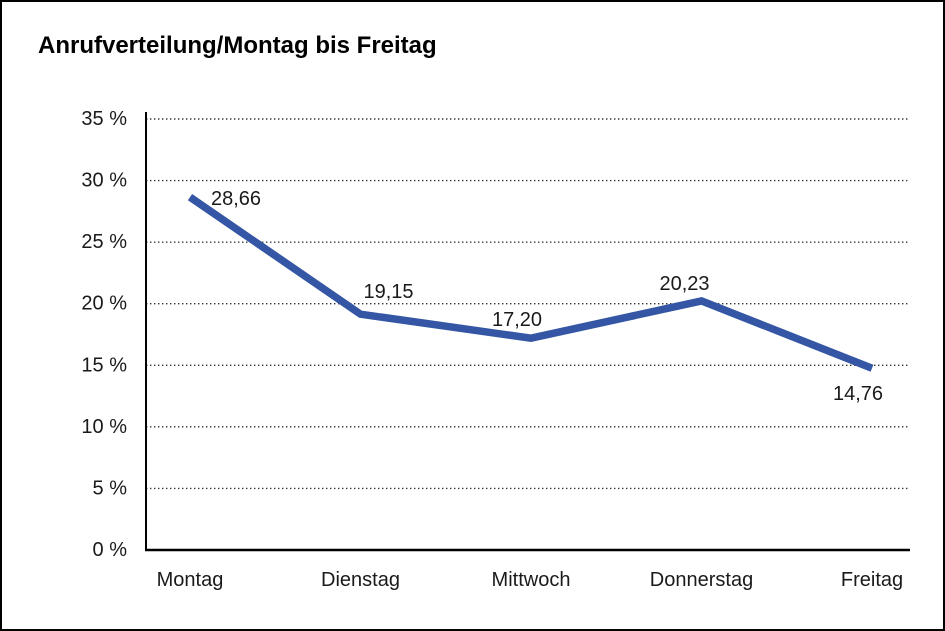  What do you see at coordinates (517, 320) in the screenshot?
I see `data-label: 17,20` at bounding box center [517, 320].